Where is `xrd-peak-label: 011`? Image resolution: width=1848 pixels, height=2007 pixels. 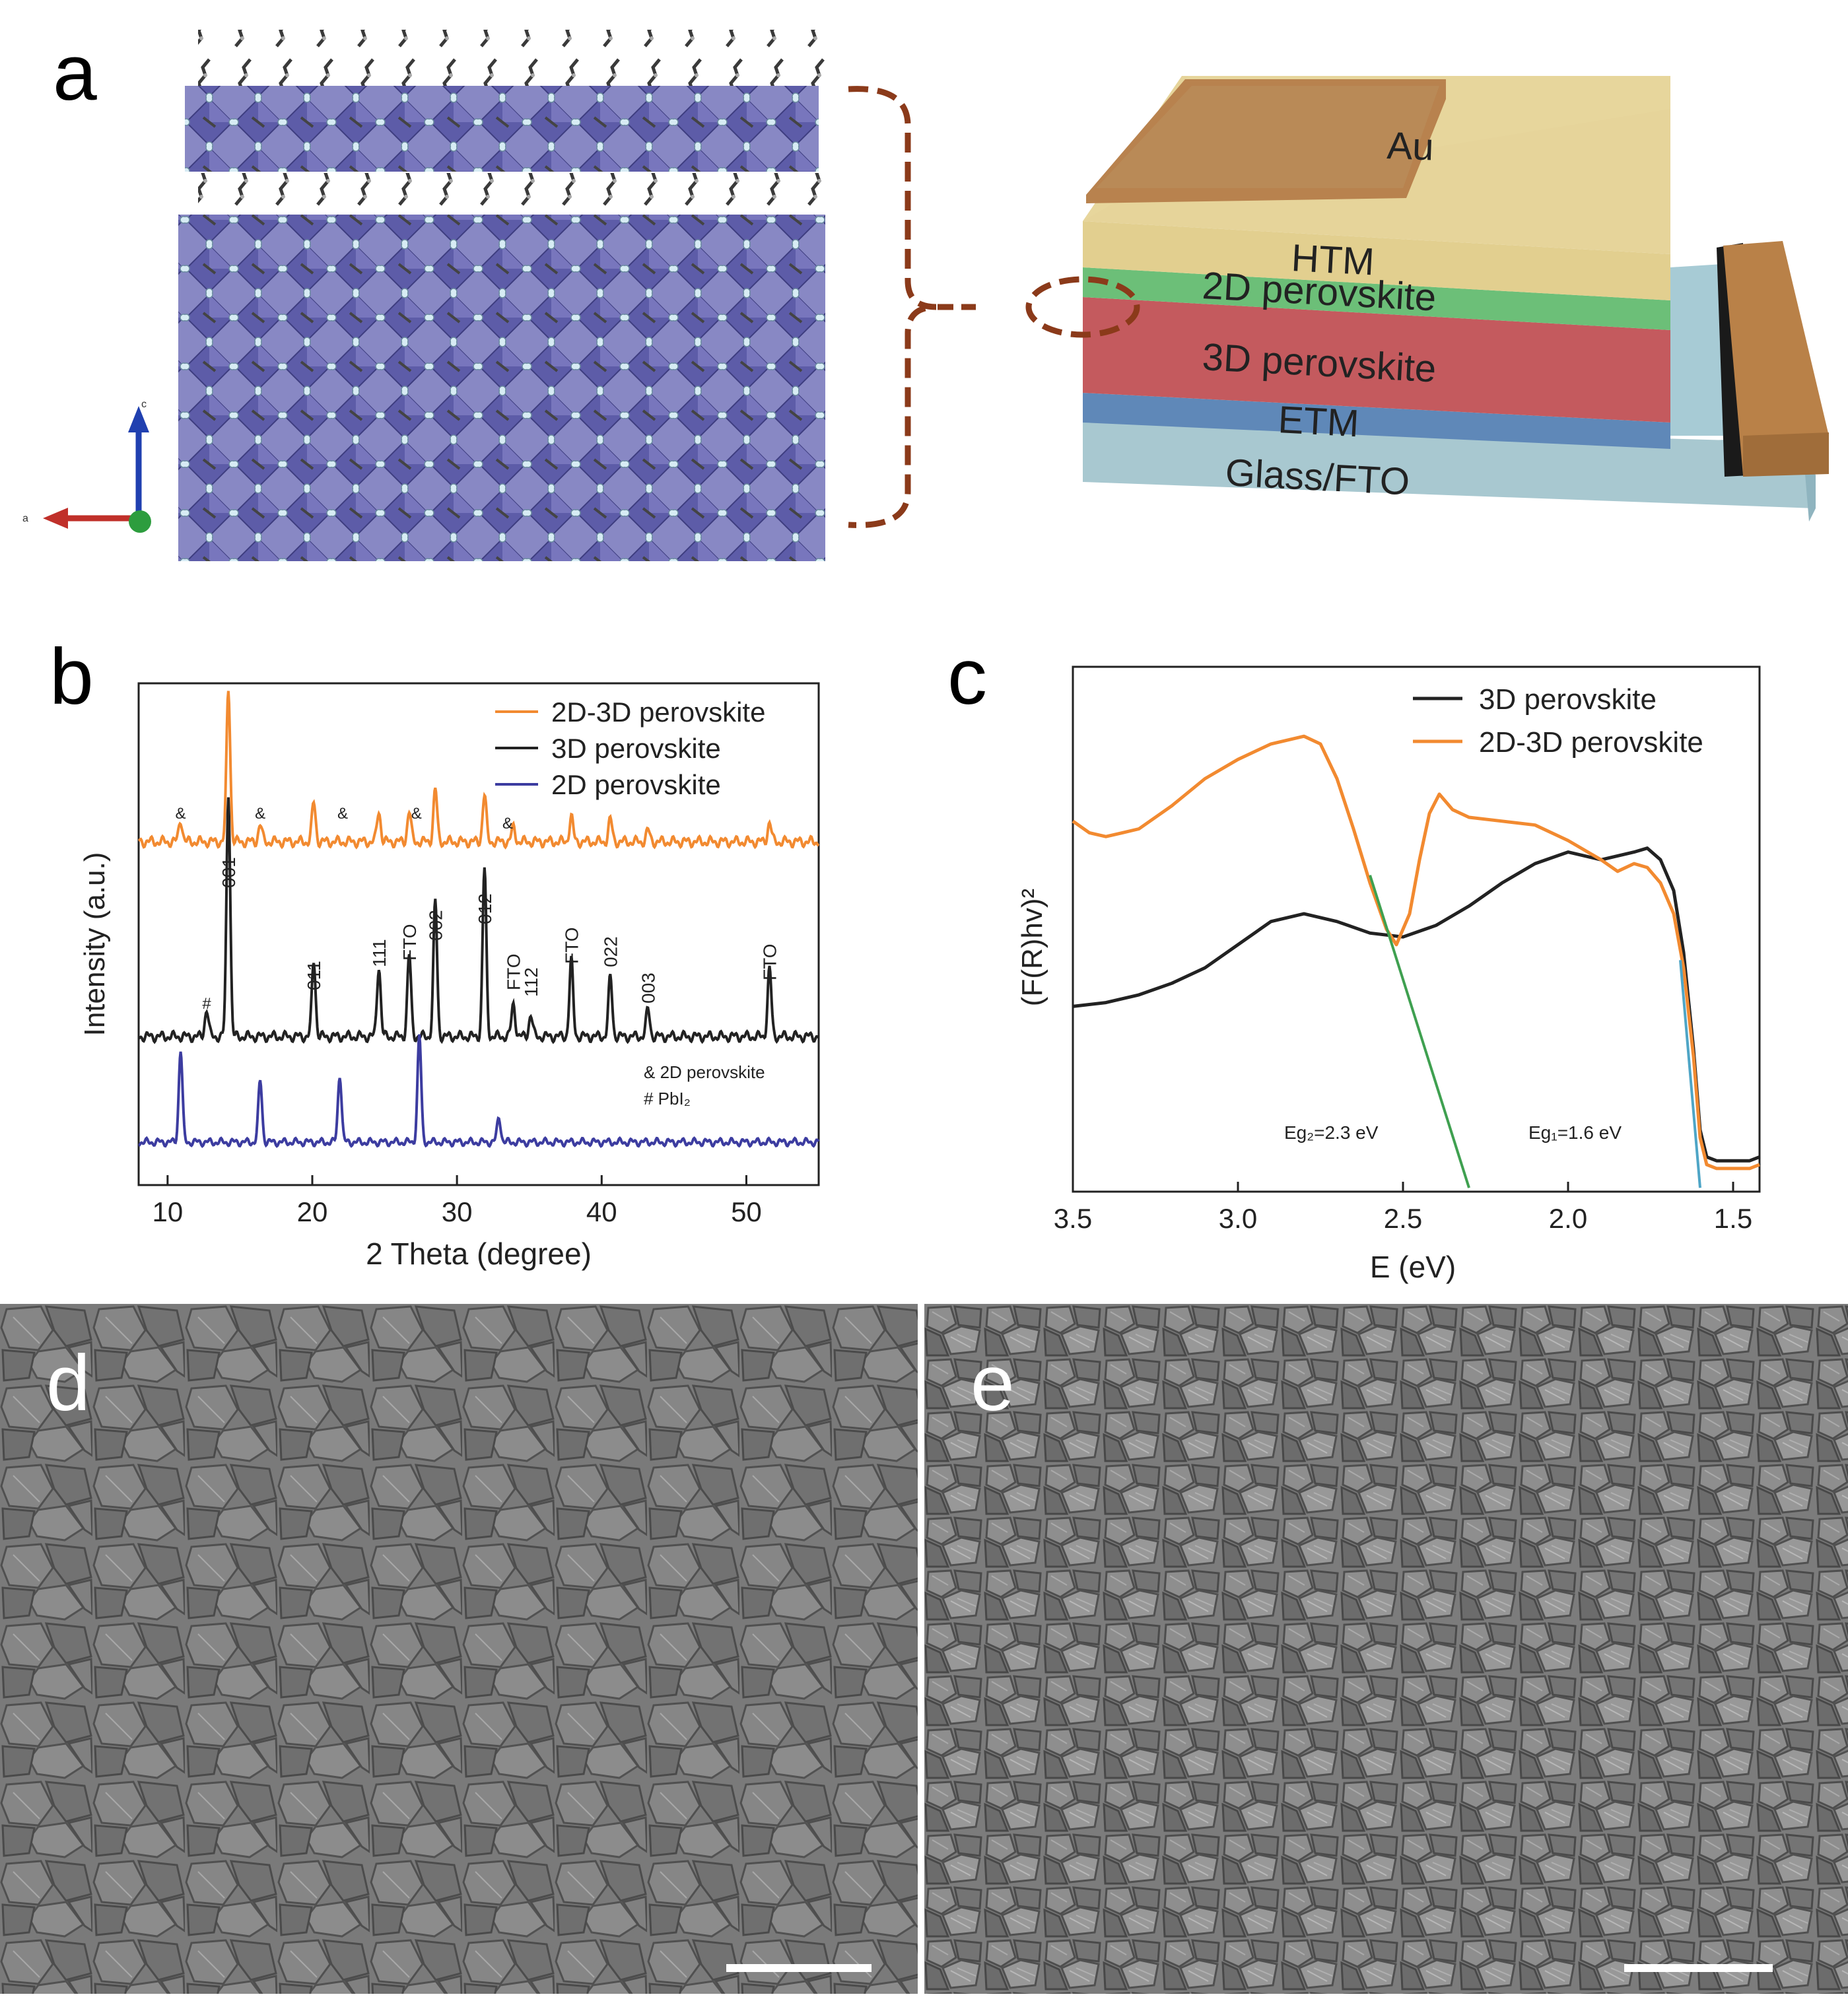 xrd-peak-label: 011 is located at coordinates (314, 975).